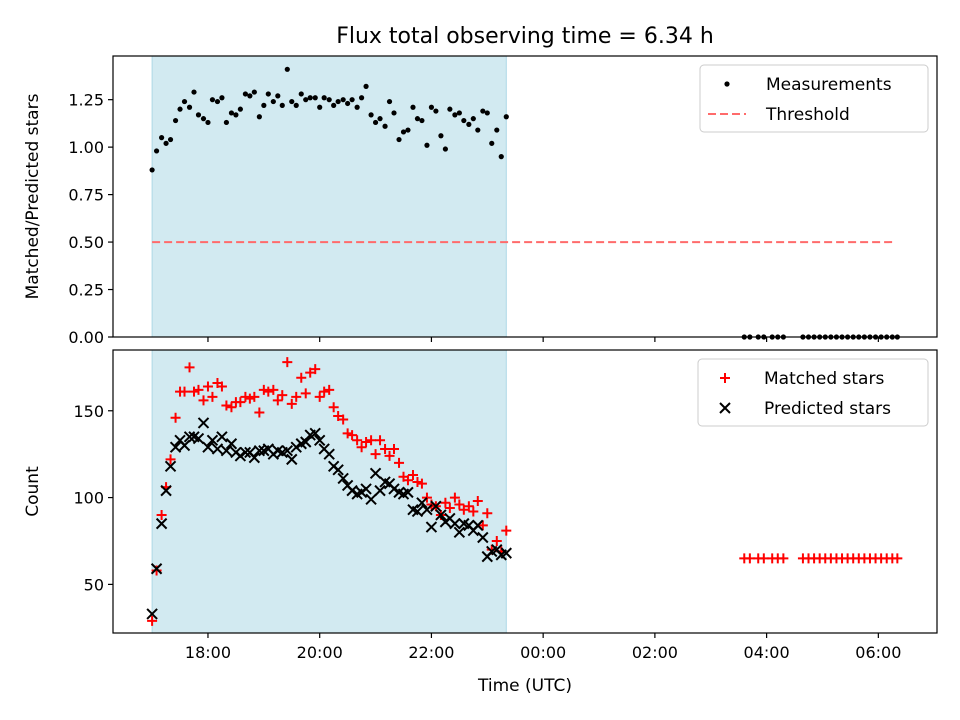  What do you see at coordinates (524, 686) in the screenshot?
I see `x-axis-label: Time (UTC)` at bounding box center [524, 686].